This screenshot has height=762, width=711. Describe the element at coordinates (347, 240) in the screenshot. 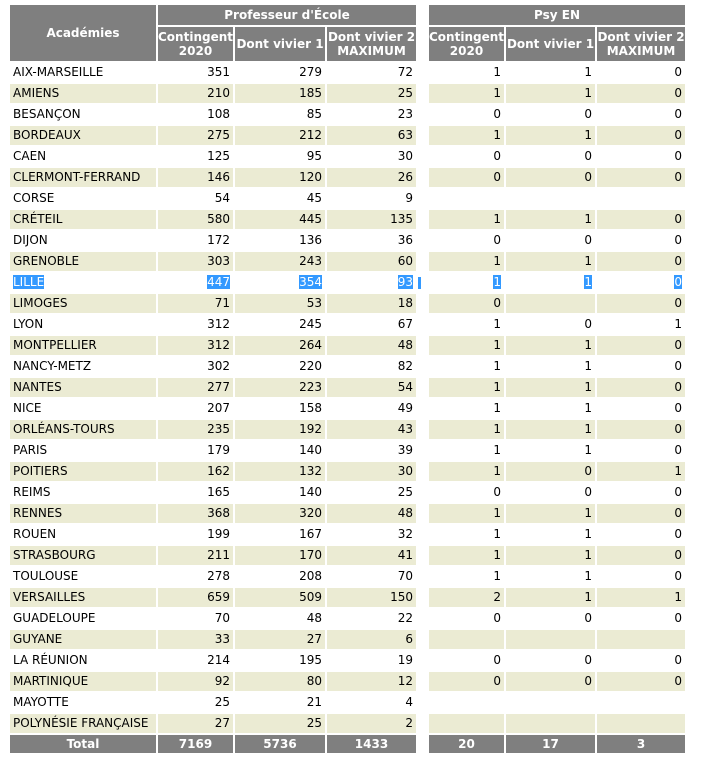

I see `table-row: DIJON 172 136 36 0 0 0` at that location.